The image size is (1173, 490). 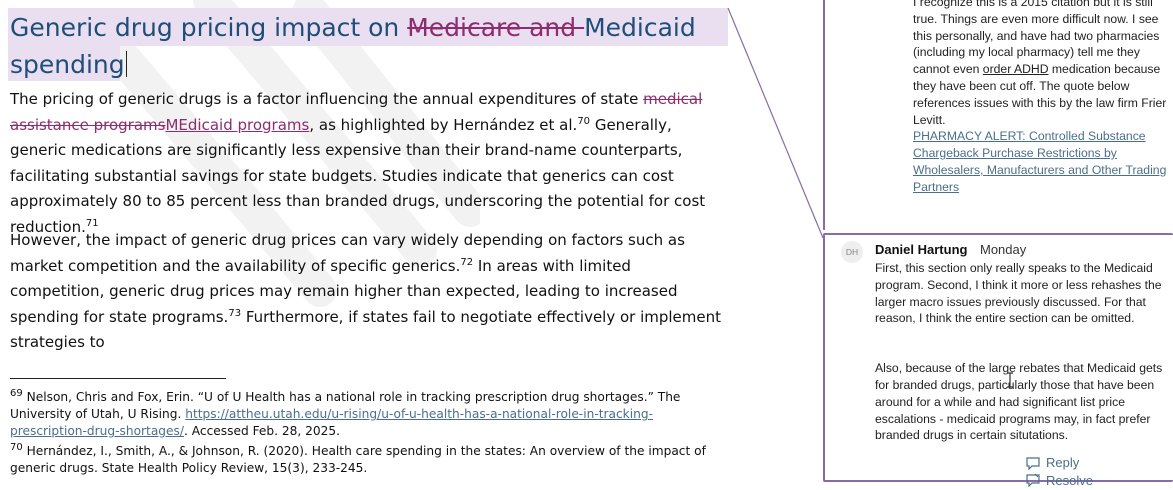 I want to click on reply-button: Reply, so click(x=1052, y=462).